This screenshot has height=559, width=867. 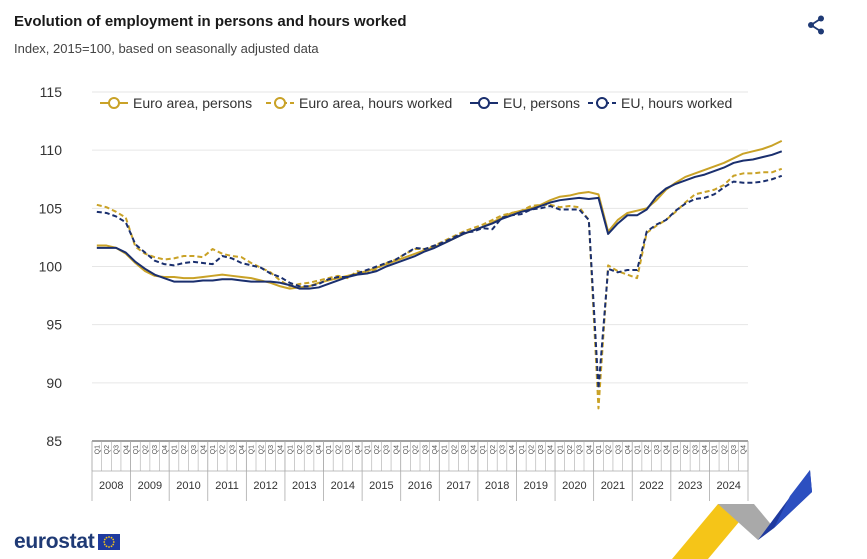 I want to click on year-tick-label: 2013, so click(x=304, y=486).